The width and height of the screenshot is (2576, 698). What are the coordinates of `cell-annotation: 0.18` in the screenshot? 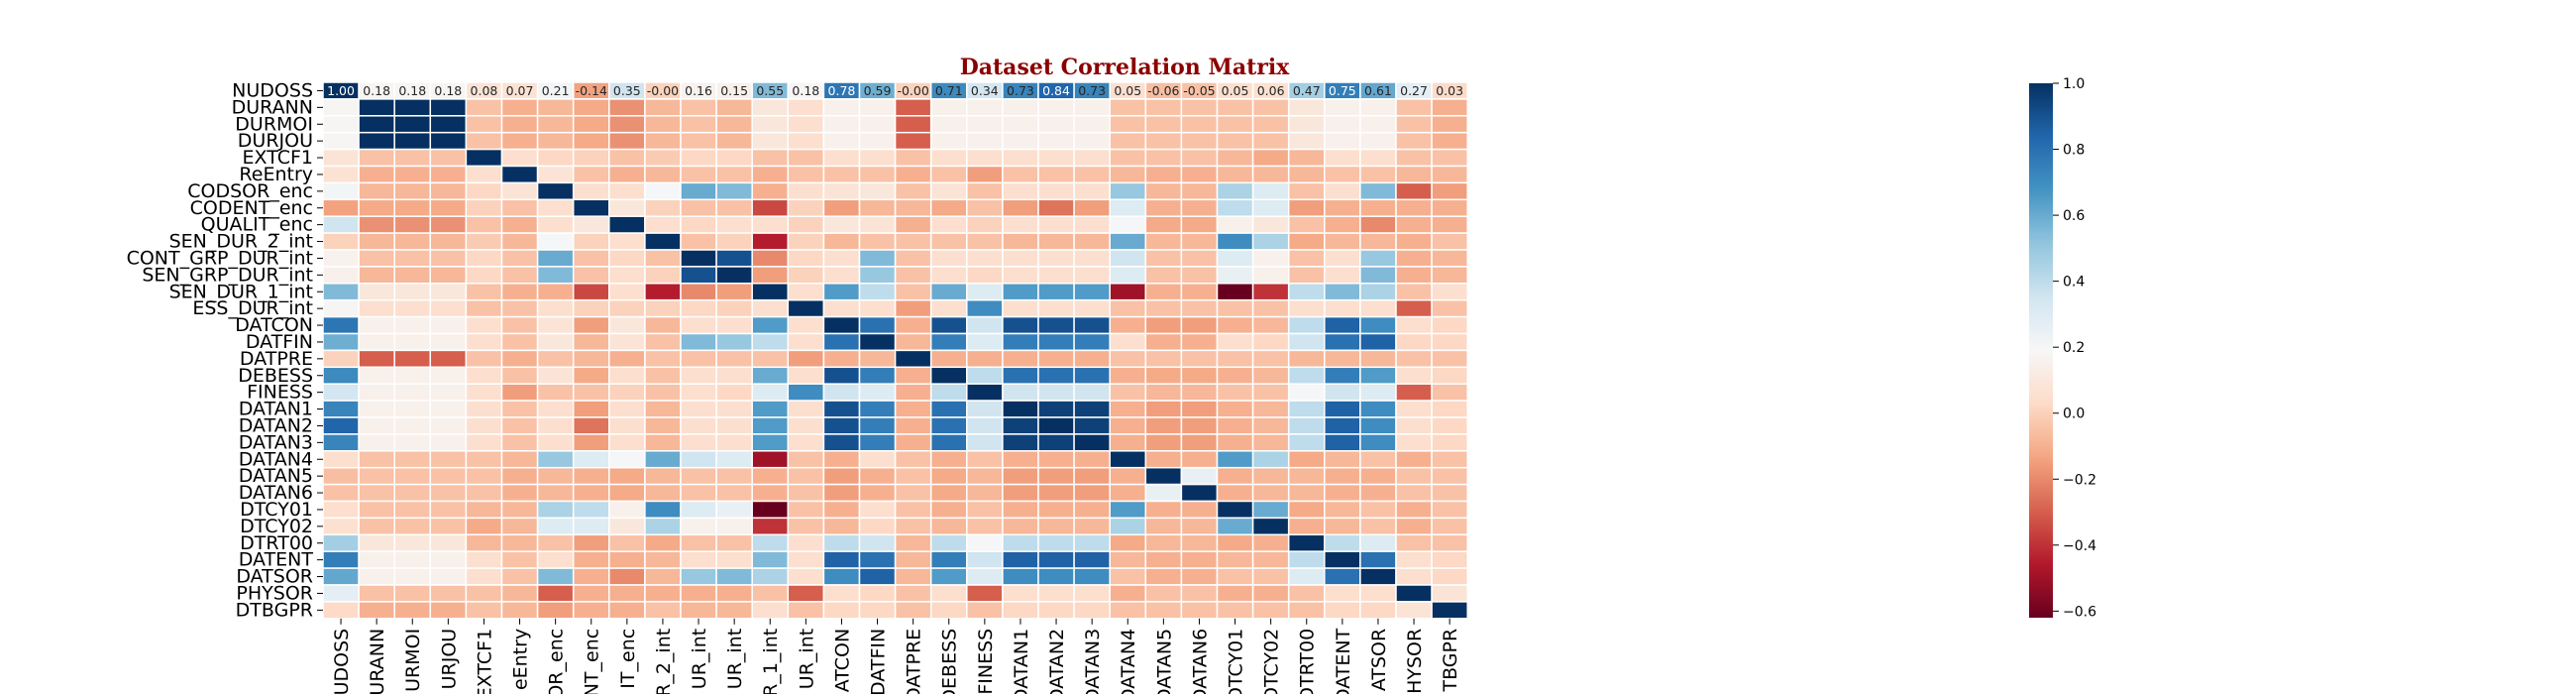 It's located at (805, 90).